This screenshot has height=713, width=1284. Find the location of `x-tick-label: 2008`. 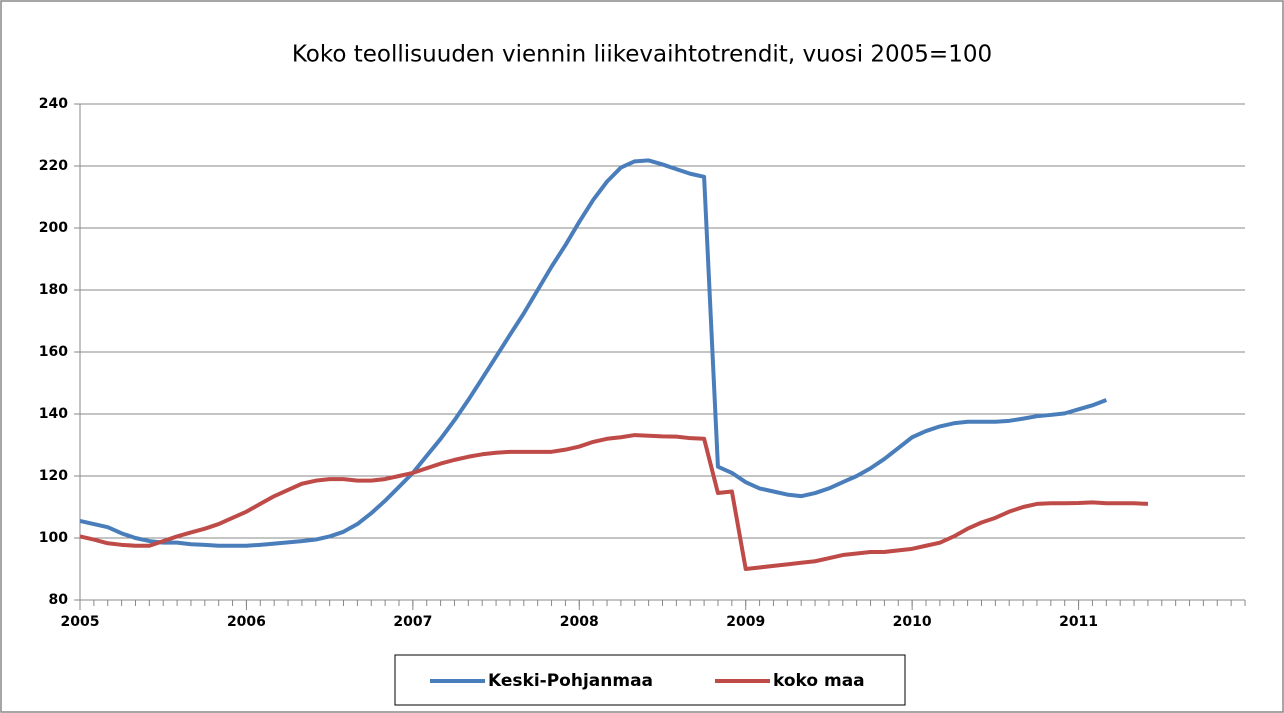

x-tick-label: 2008 is located at coordinates (579, 622).